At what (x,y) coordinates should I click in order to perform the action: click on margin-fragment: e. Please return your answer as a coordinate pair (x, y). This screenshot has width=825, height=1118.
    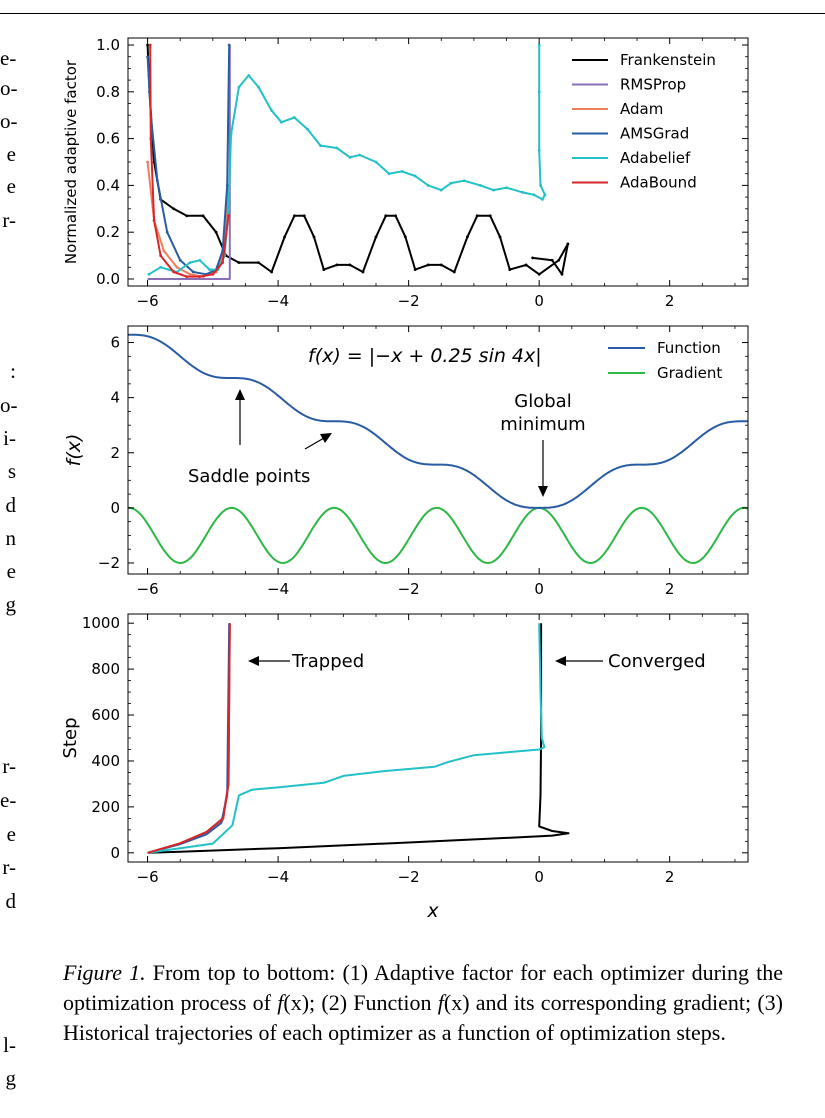
    Looking at the image, I should click on (11, 834).